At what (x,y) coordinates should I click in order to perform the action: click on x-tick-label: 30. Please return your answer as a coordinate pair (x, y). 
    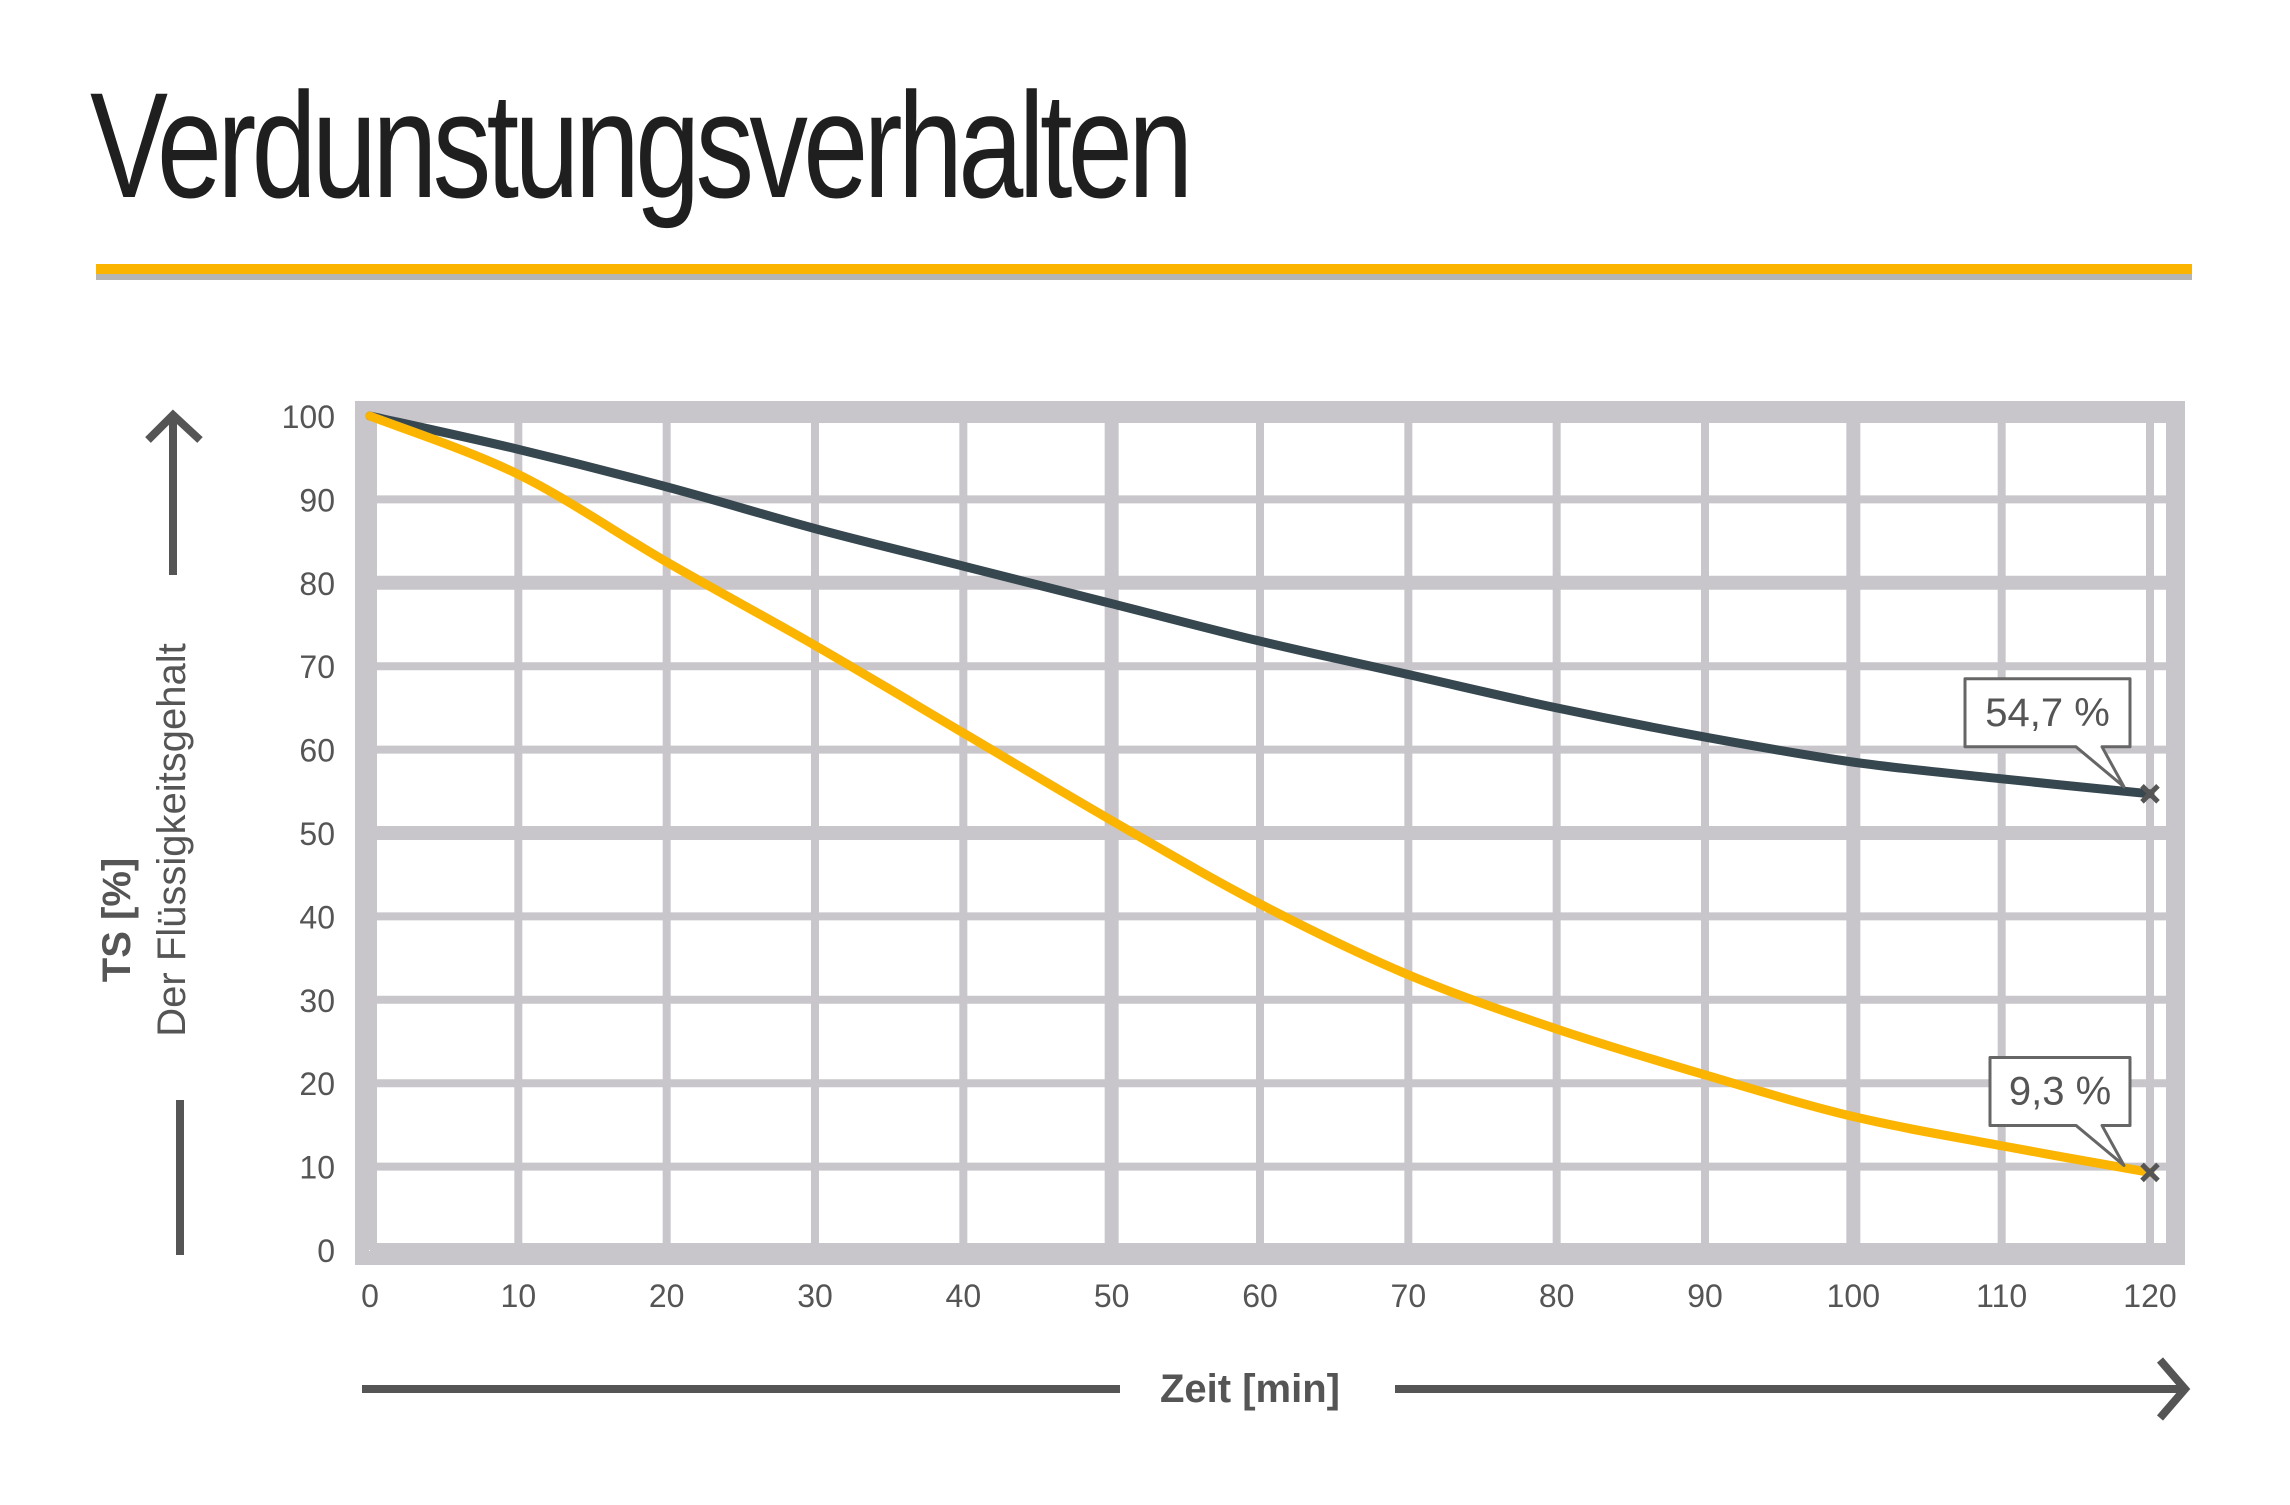
    Looking at the image, I should click on (815, 1296).